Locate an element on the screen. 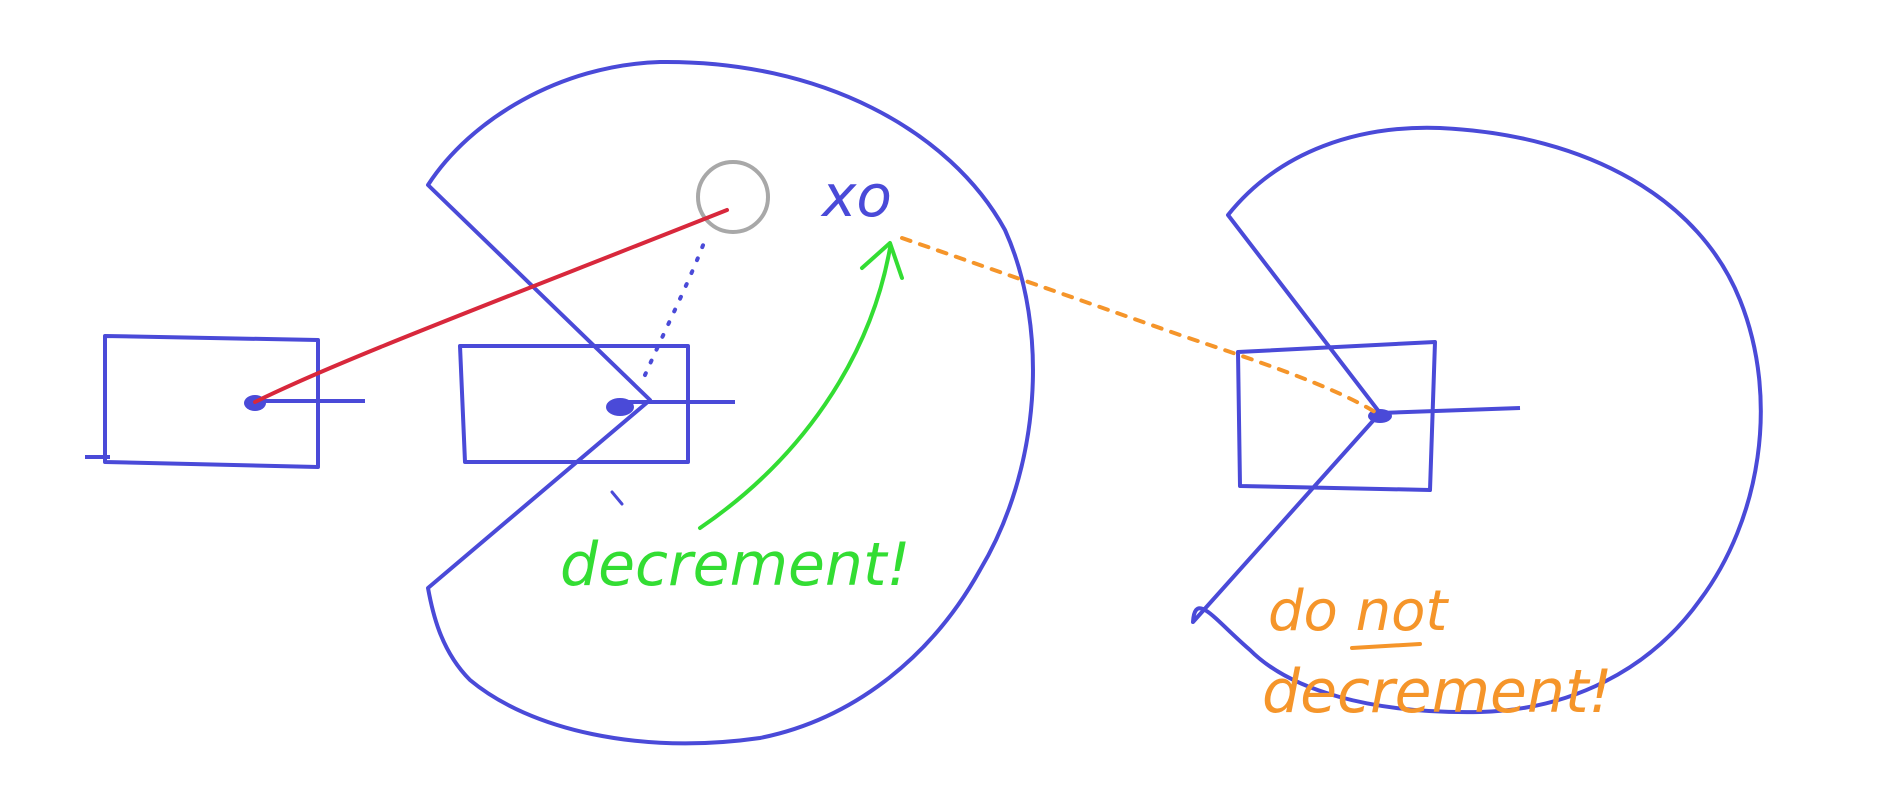  blue-tick-mark is located at coordinates (617, 498).